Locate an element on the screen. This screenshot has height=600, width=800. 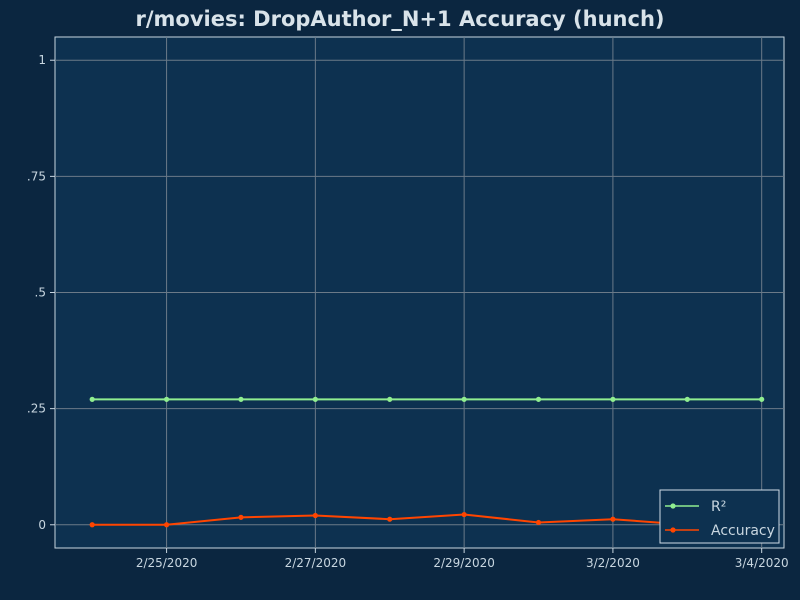
y-tick-label: .25 is located at coordinates (36, 409).